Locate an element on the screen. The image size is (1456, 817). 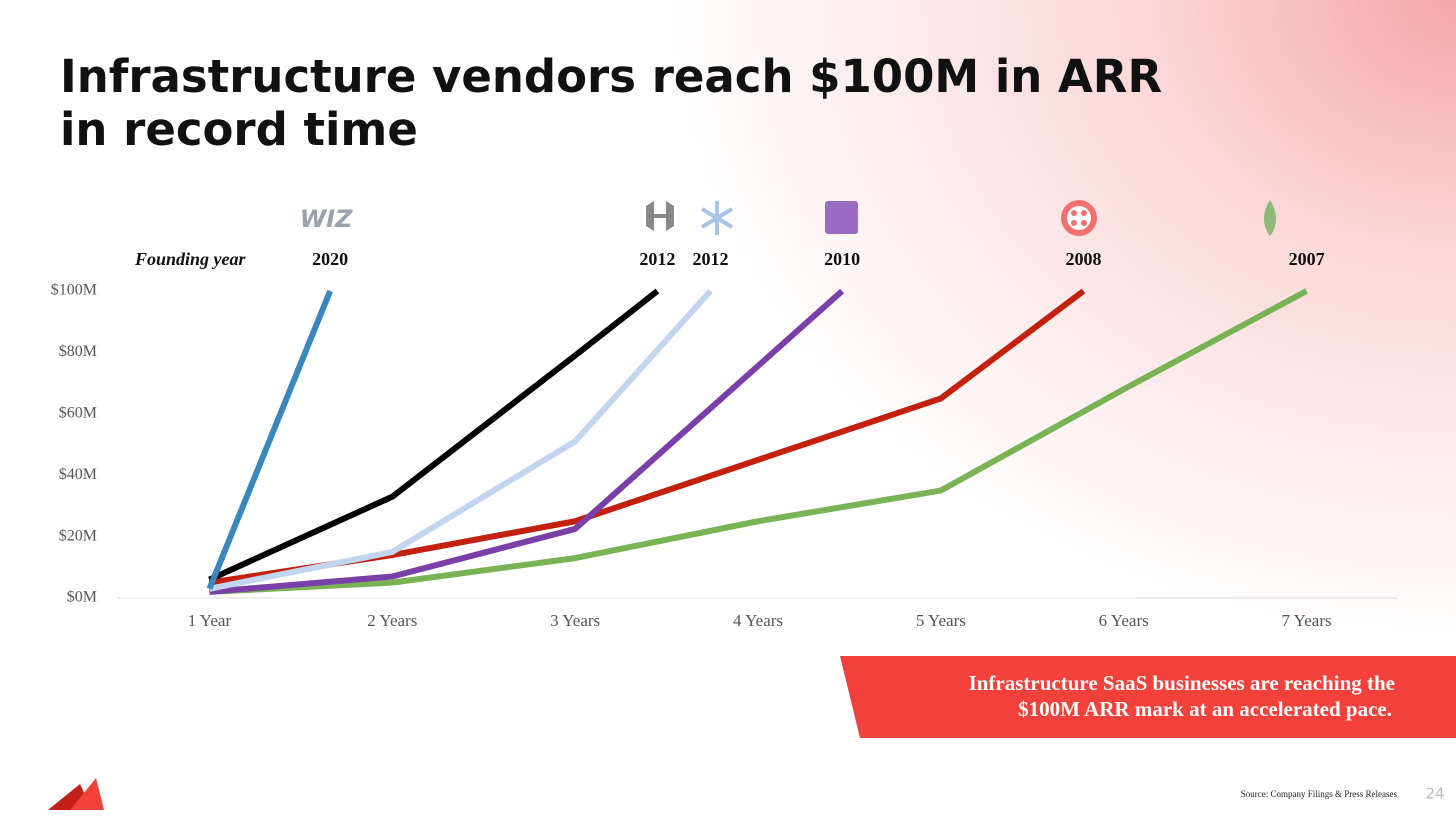
founding-year: 2007 is located at coordinates (1307, 259).